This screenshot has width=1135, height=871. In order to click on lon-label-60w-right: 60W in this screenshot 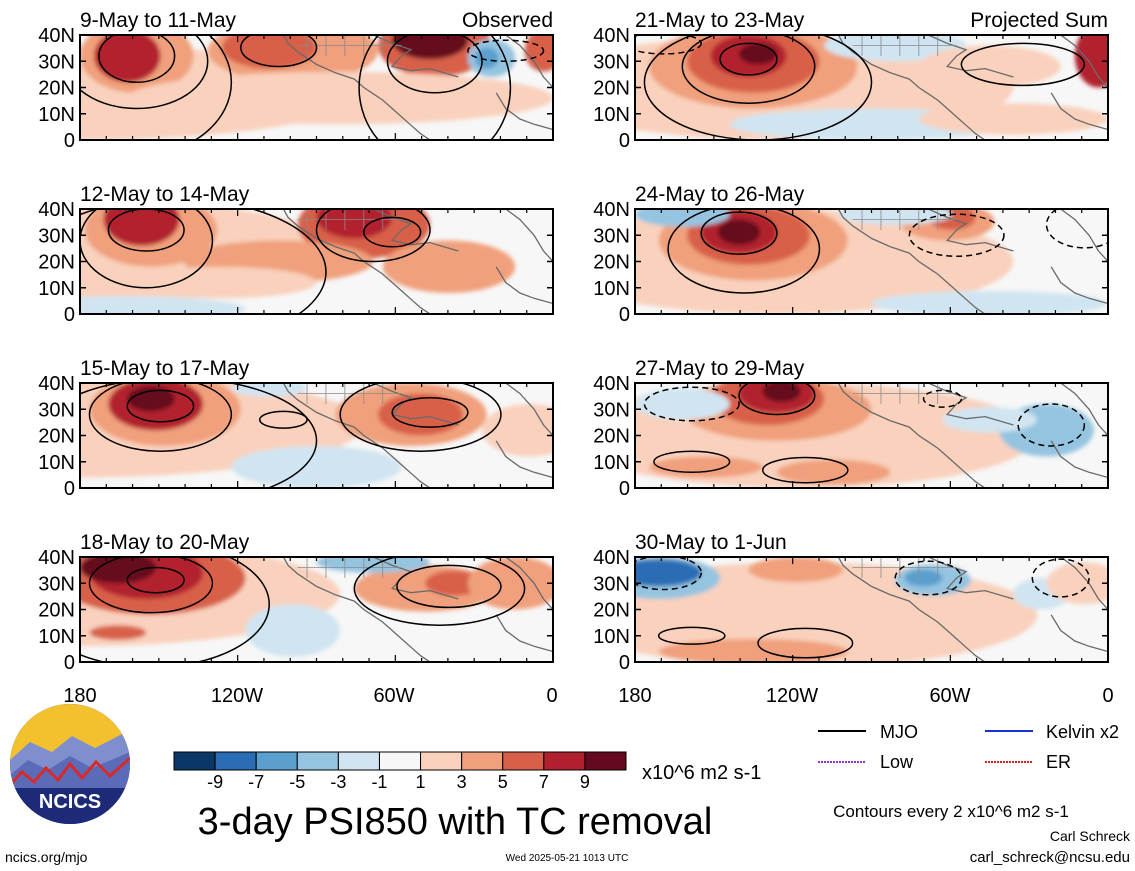, I will do `click(949, 696)`.